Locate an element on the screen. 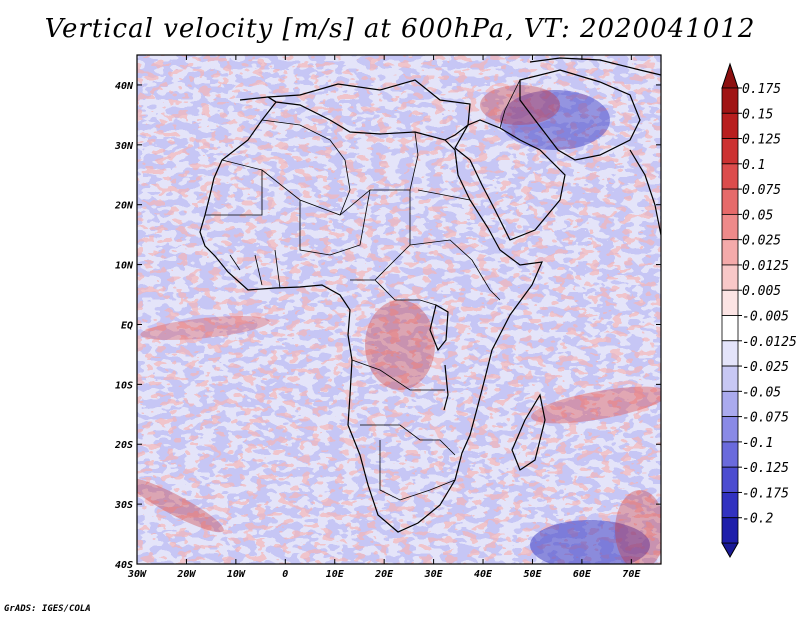 This screenshot has height=618, width=800. colorbar-label: -0.175 is located at coordinates (765, 493).